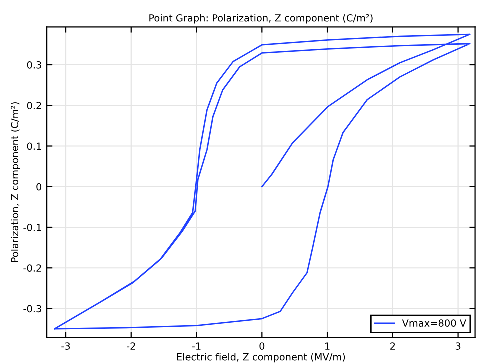 The image size is (485, 363). Describe the element at coordinates (39, 187) in the screenshot. I see `y-tick-label: 0` at that location.